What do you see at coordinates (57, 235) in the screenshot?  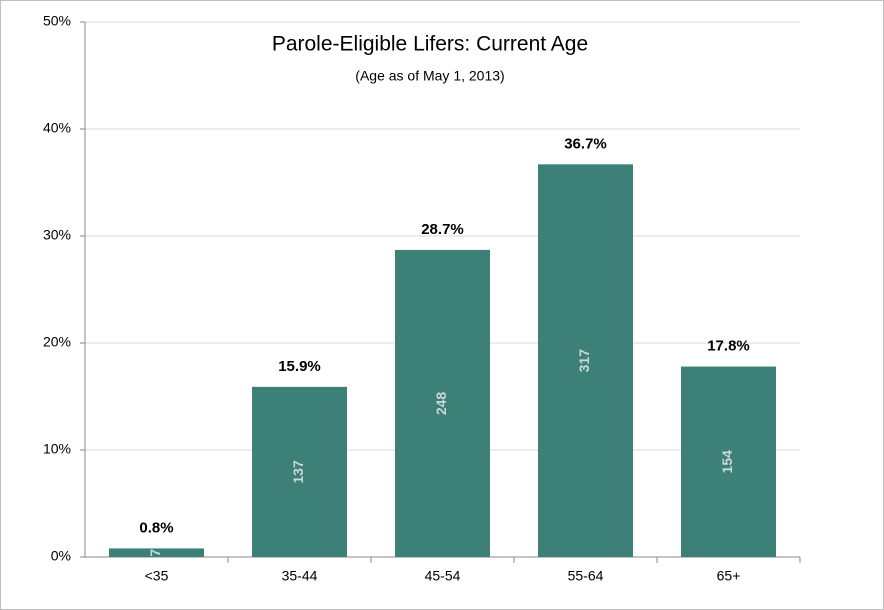 I see `y-tick-label: 30%` at bounding box center [57, 235].